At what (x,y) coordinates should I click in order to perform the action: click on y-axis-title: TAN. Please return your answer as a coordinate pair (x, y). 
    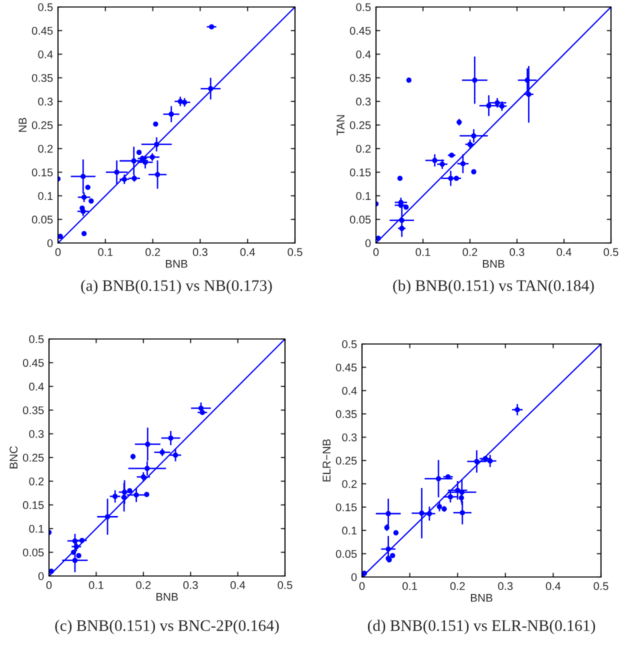
    Looking at the image, I should click on (340, 125).